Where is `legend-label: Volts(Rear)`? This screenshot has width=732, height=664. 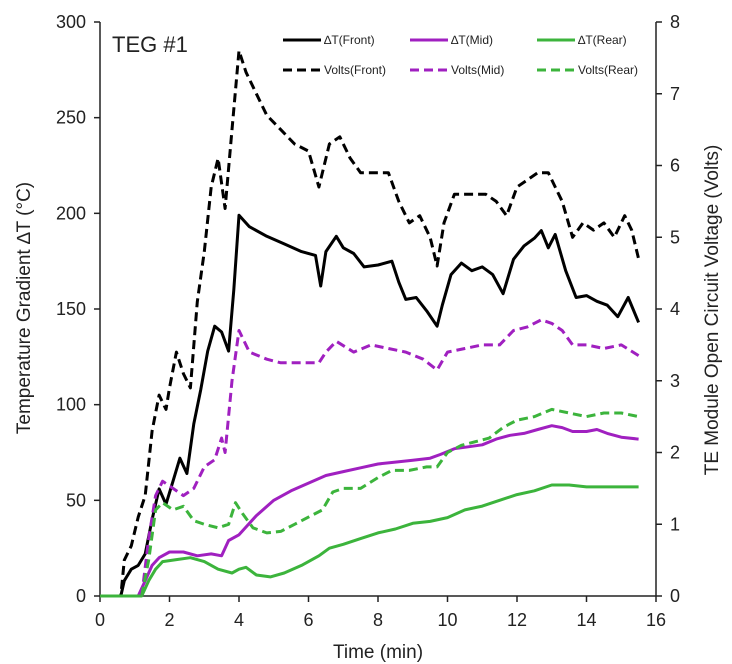
legend-label: Volts(Rear) is located at coordinates (608, 70).